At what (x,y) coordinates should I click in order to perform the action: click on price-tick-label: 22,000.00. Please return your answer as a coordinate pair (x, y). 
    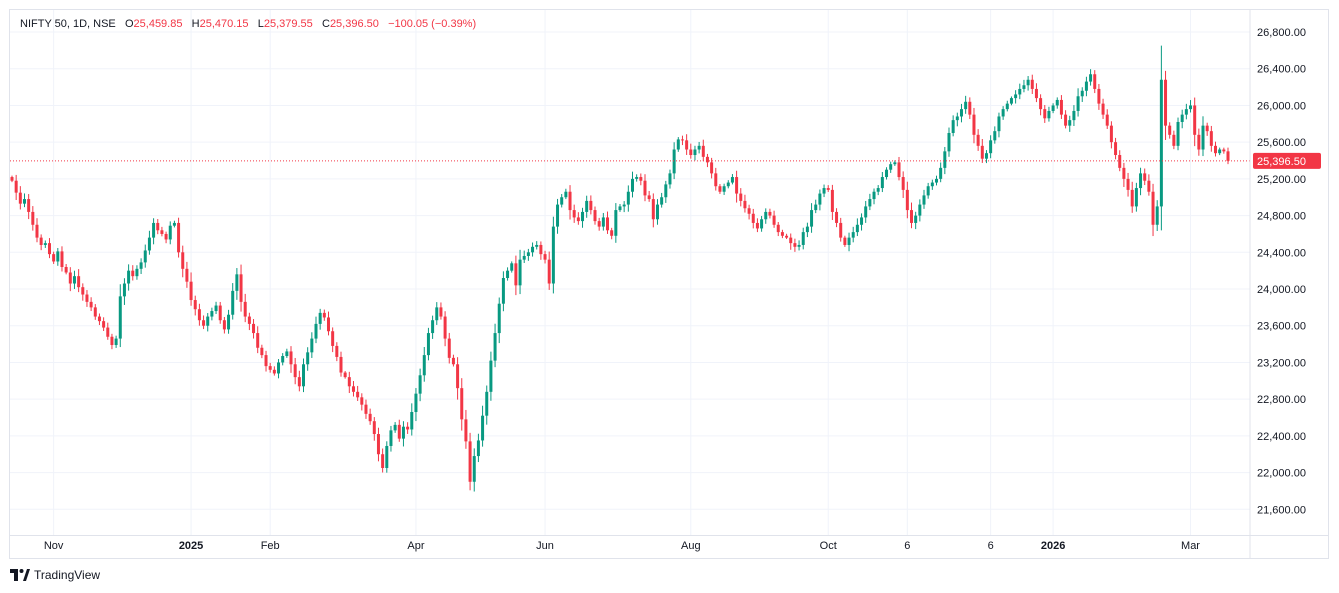
    Looking at the image, I should click on (1281, 474).